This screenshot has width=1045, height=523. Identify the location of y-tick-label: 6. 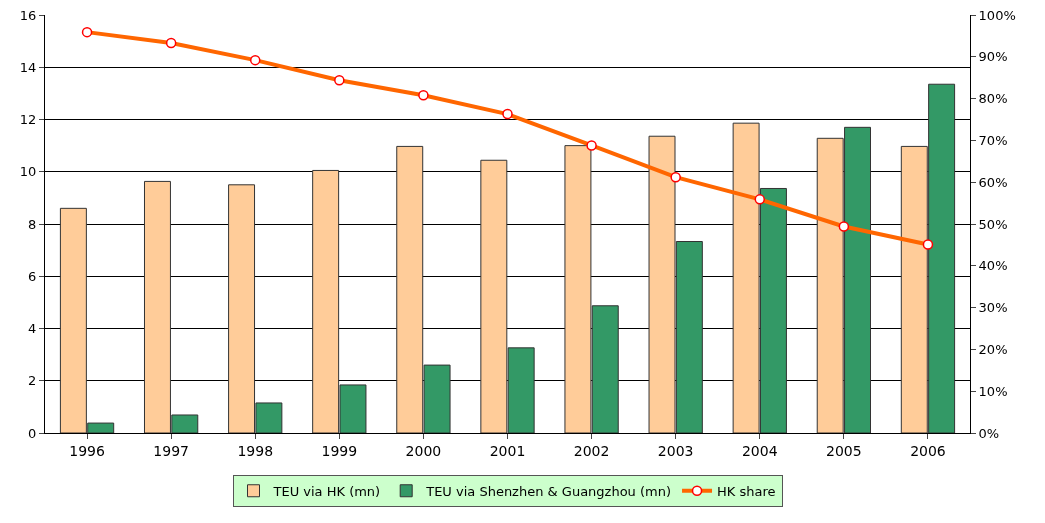
(32, 276).